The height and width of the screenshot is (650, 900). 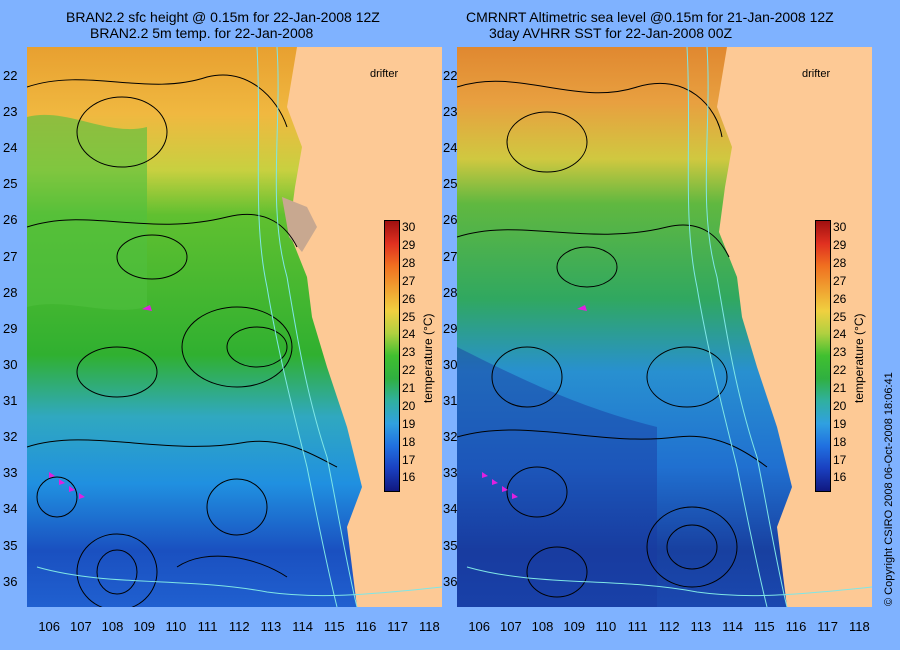 I want to click on land-western-australia-right, so click(x=794, y=327).